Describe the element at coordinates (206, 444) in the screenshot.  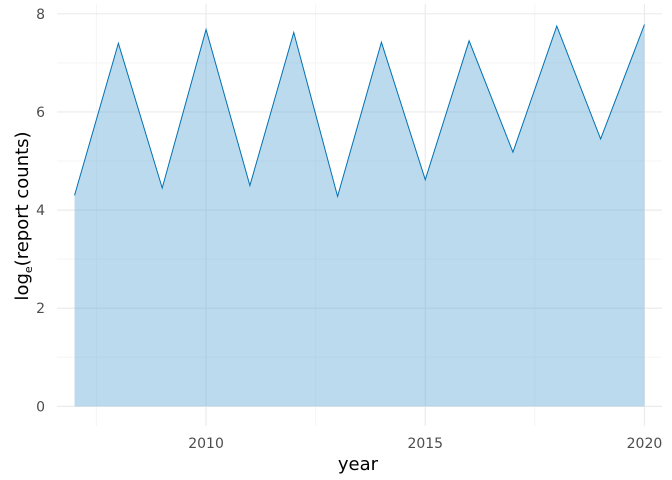
I see `x-tick-label: 2010` at that location.